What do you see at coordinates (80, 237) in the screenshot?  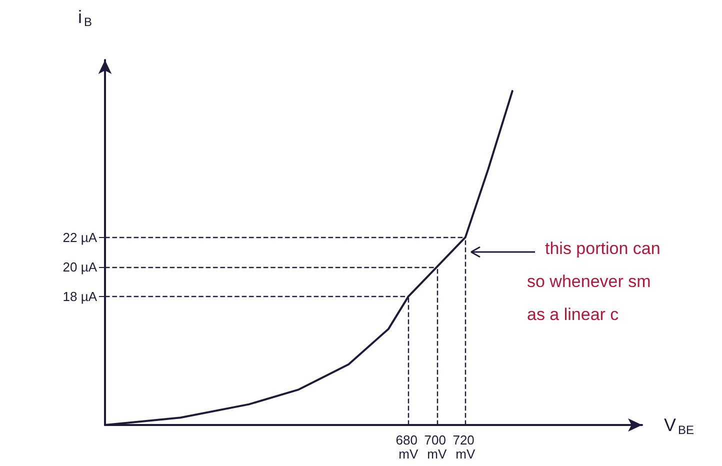 I see `y-tick-label: 22 µA` at bounding box center [80, 237].